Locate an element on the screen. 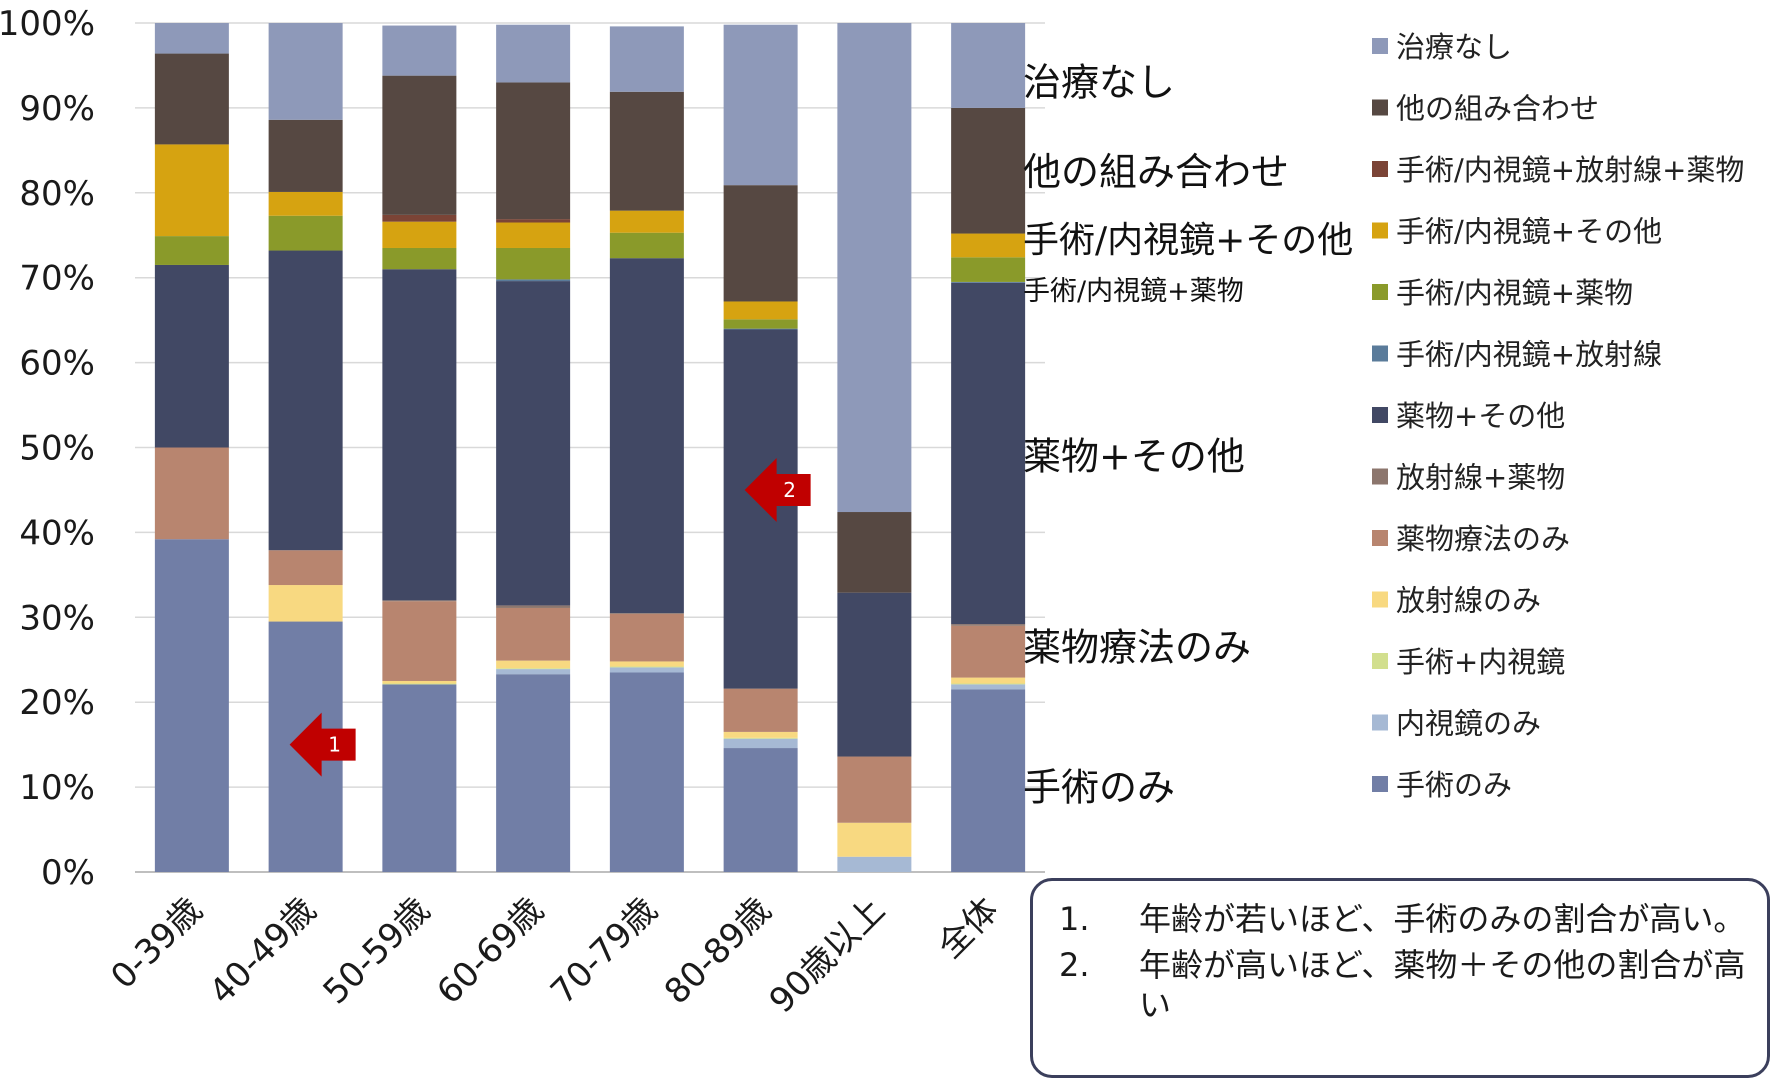 This screenshot has height=1078, width=1777. legend-item: 薬物+その他 is located at coordinates (1480, 416).